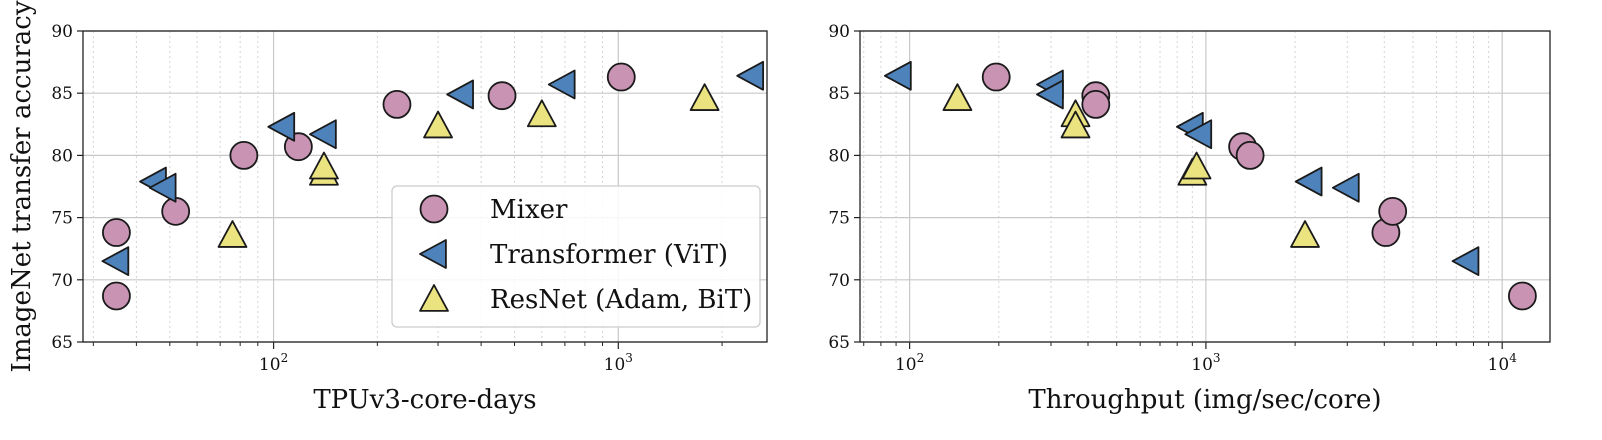 This screenshot has height=440, width=1602. Describe the element at coordinates (1204, 400) in the screenshot. I see `x-axis-title: Throughput (img/sec/core)` at that location.